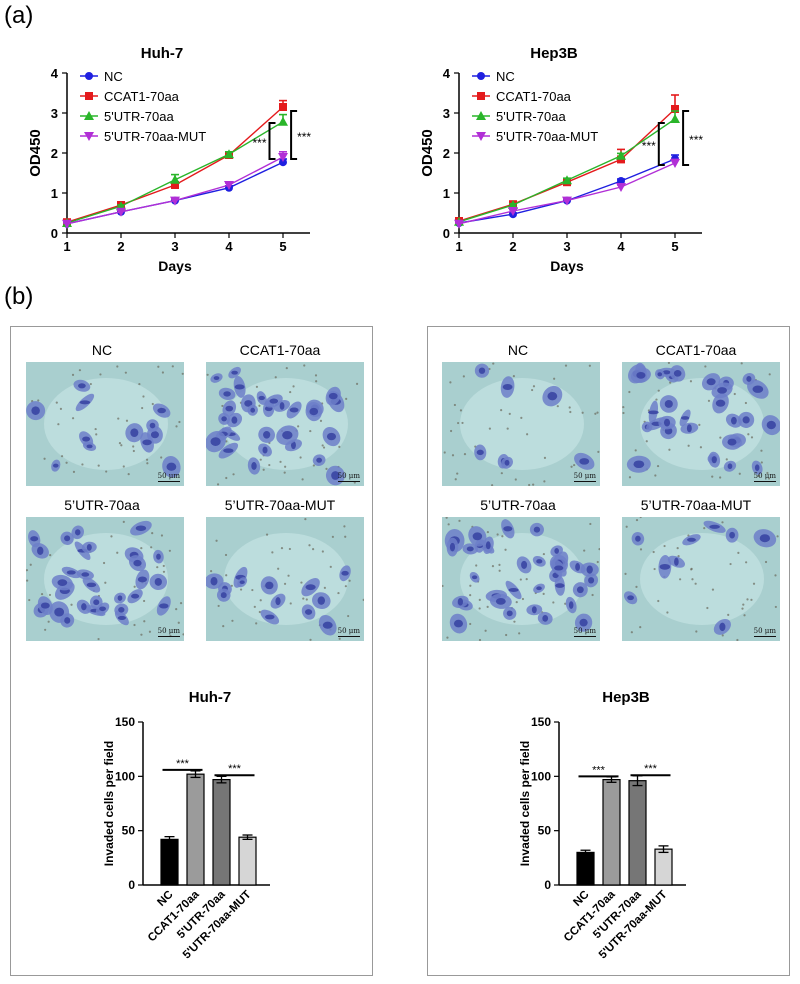 Image resolution: width=800 pixels, height=984 pixels. I want to click on micrograph-hep3b-5utr: 50 μm, so click(521, 579).